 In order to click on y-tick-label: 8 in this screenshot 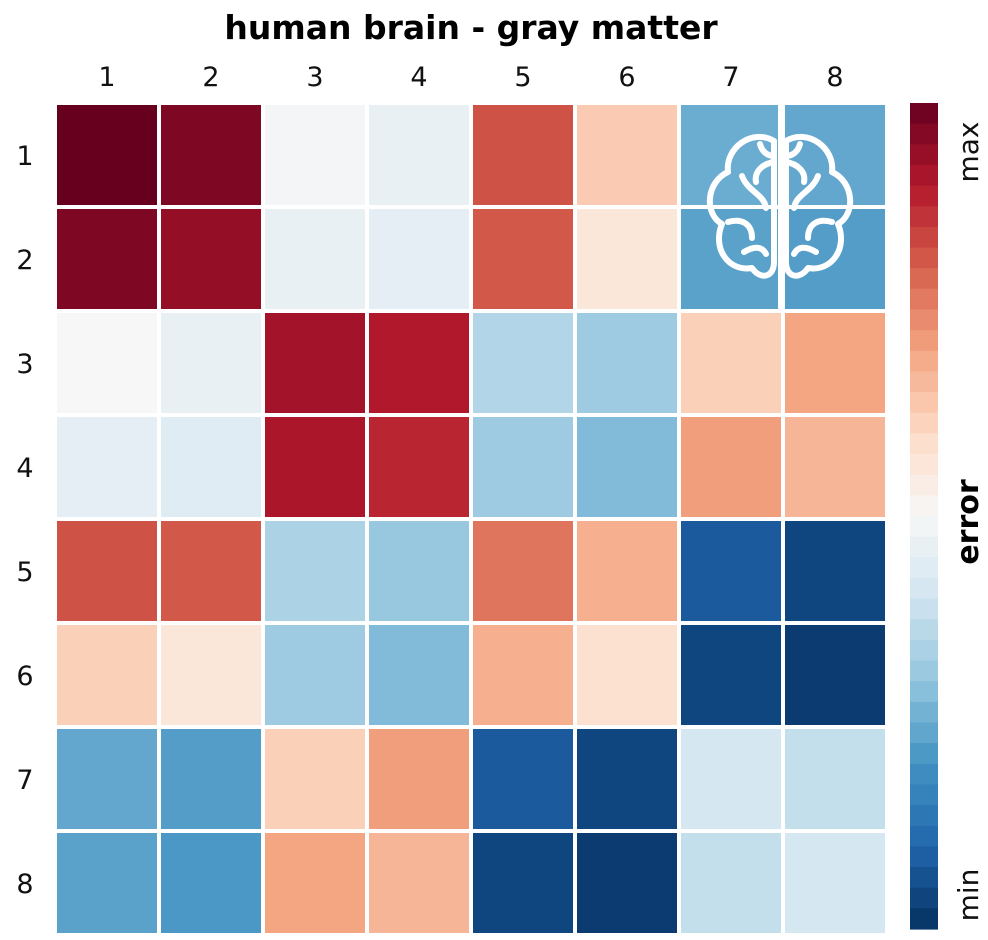, I will do `click(24, 884)`.